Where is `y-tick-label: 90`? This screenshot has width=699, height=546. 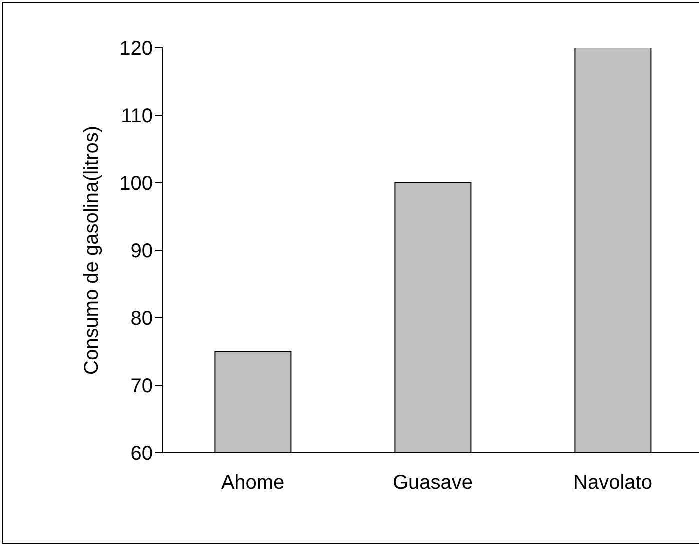
y-tick-label: 90 is located at coordinates (141, 251).